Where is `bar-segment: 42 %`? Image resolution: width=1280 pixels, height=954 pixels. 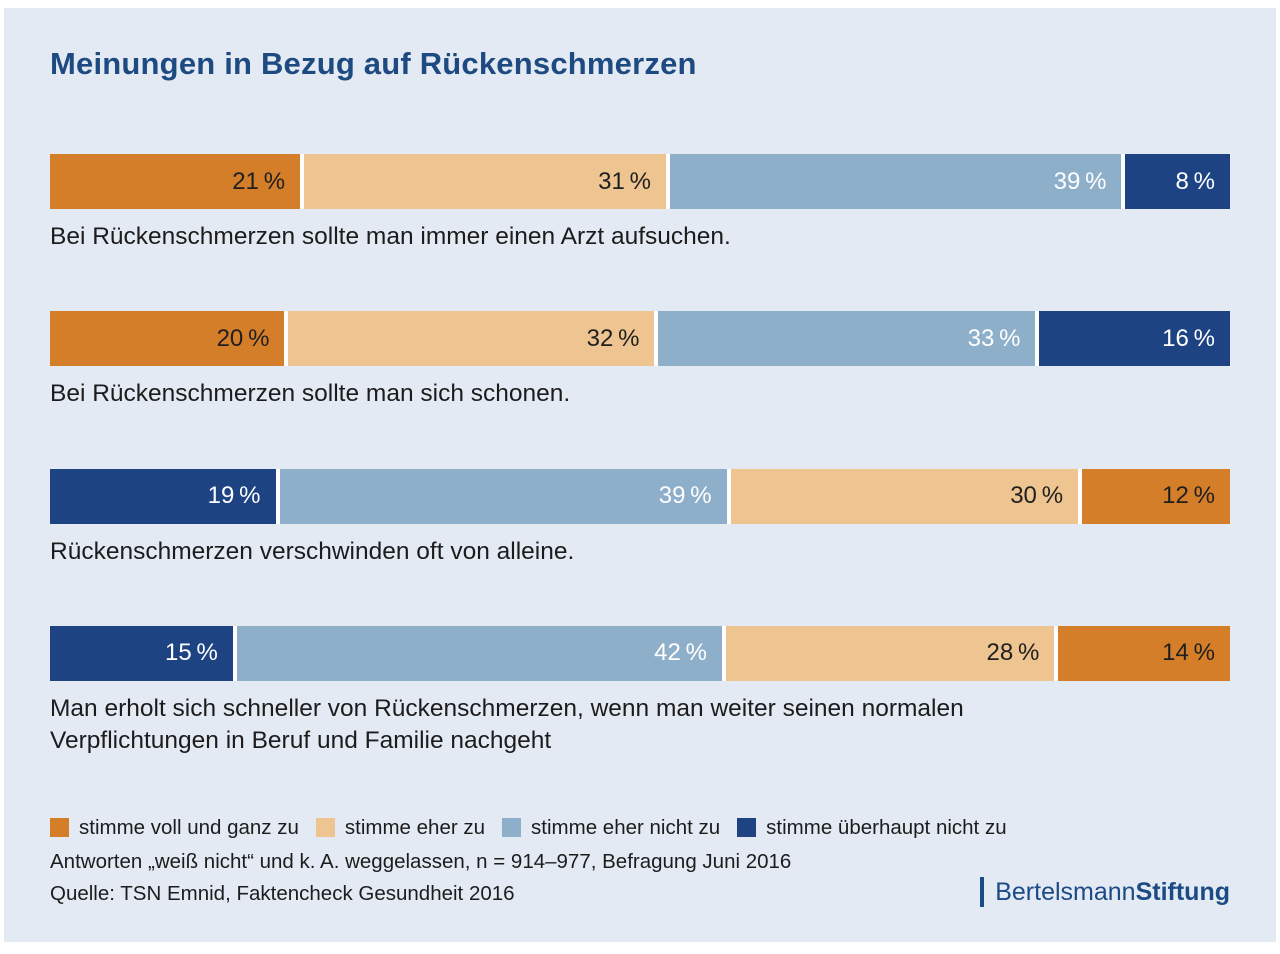
bar-segment: 42 % is located at coordinates (479, 653).